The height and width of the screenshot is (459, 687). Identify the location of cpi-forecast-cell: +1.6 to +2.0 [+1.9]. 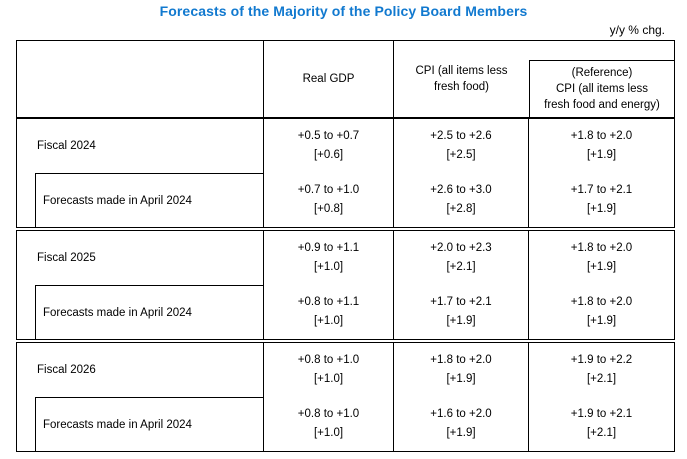
(461, 424).